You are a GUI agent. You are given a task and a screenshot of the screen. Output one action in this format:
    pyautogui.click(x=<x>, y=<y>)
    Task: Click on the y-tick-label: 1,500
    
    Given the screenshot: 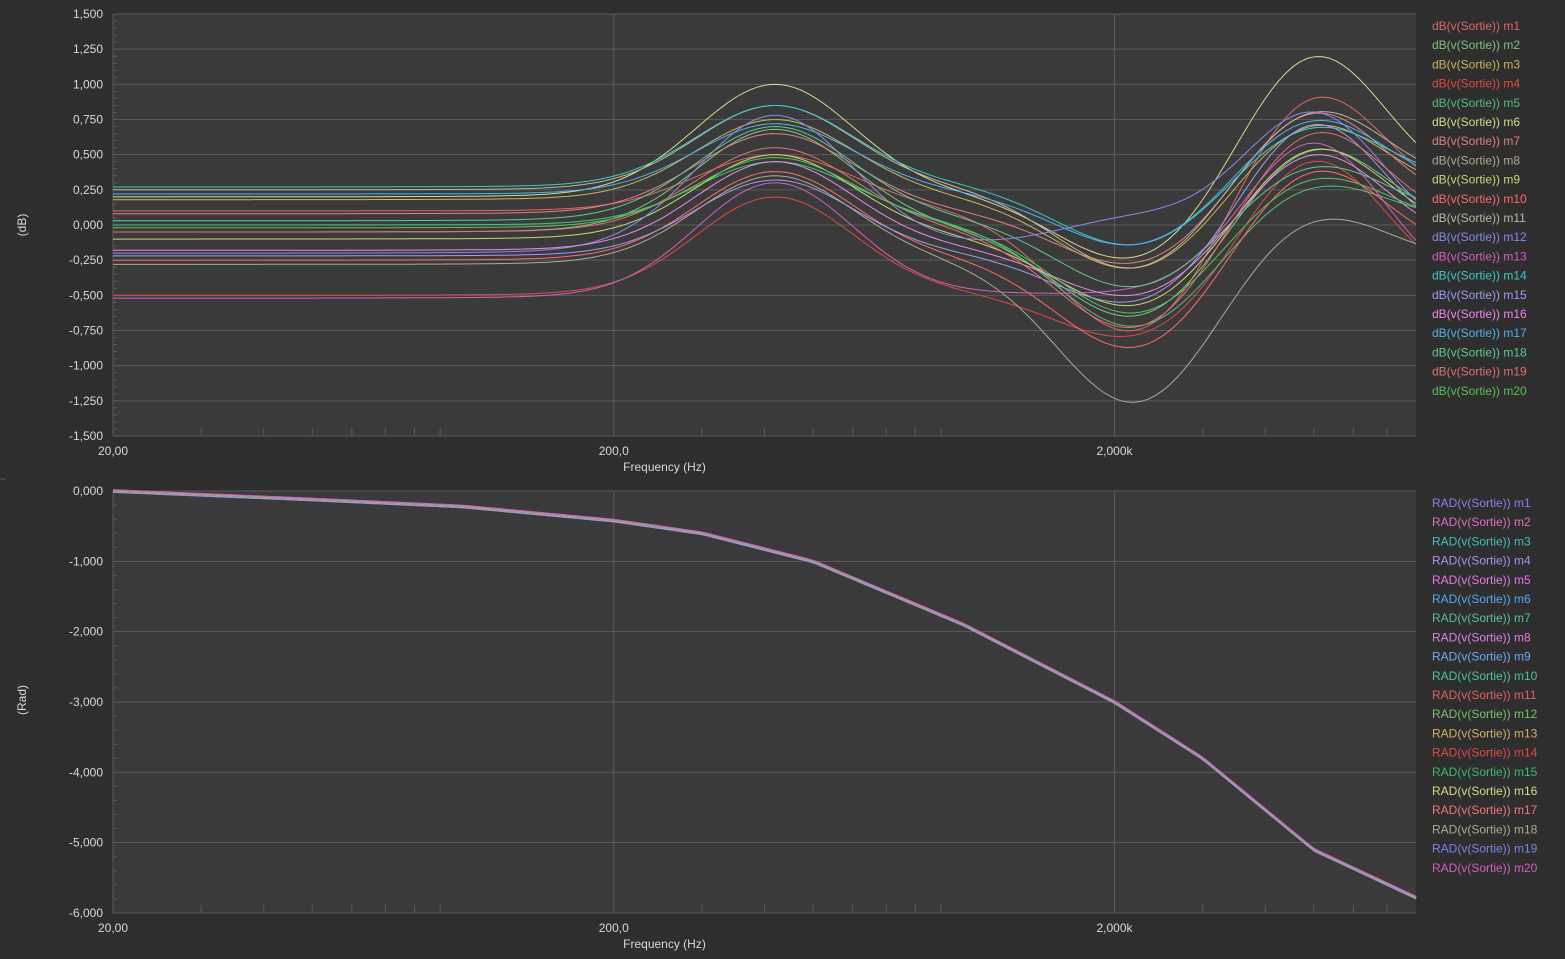 What is the action you would take?
    pyautogui.click(x=88, y=14)
    